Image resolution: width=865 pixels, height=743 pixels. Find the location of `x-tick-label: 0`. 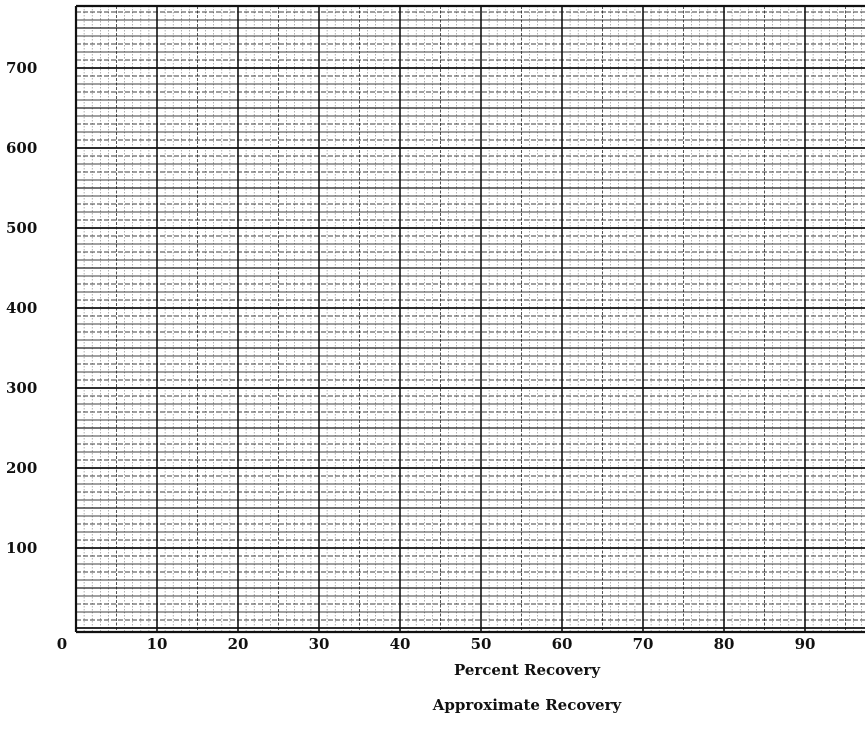

x-tick-label: 0 is located at coordinates (62, 644).